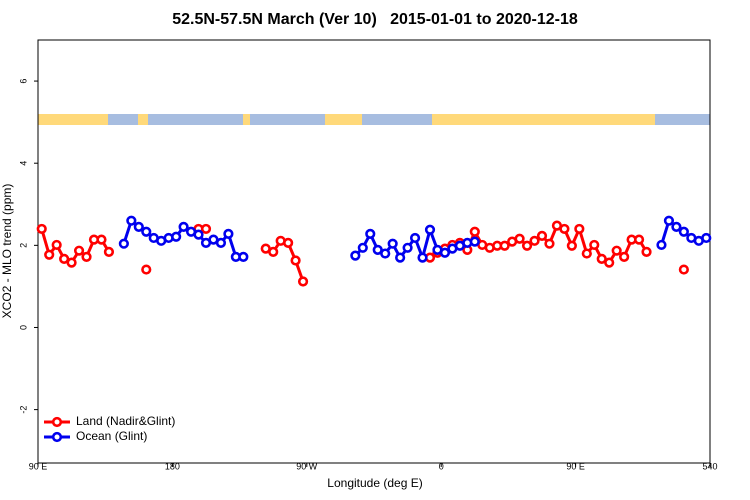 The width and height of the screenshot is (750, 500). I want to click on y-tick-label: 6, so click(23, 81).